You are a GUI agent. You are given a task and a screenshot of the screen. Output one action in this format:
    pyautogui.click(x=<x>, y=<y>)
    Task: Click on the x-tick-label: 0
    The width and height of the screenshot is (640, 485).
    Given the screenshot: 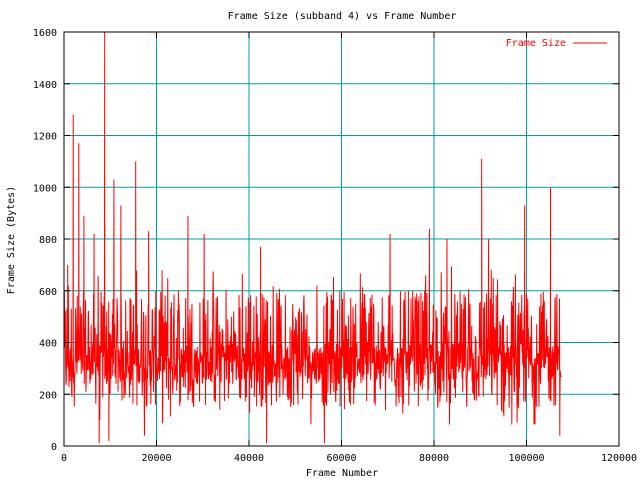 What is the action you would take?
    pyautogui.click(x=64, y=458)
    